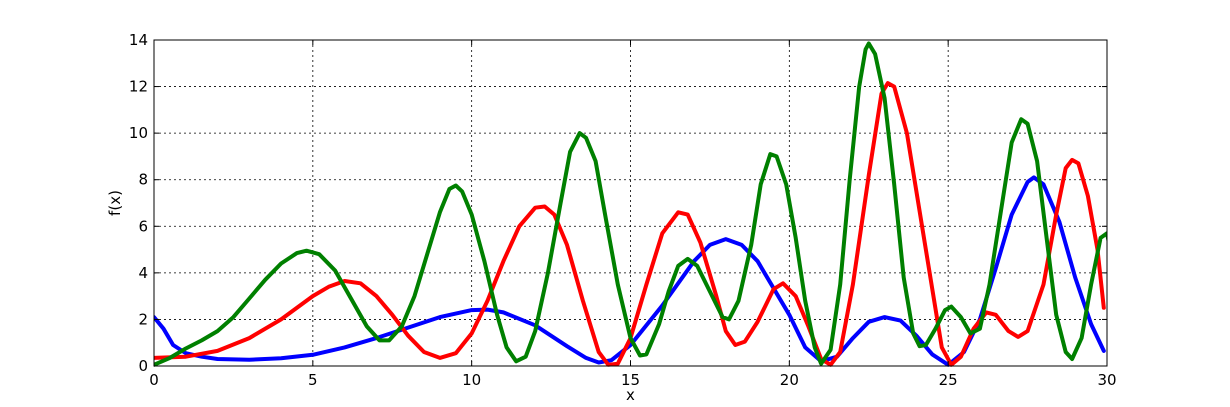  What do you see at coordinates (154, 380) in the screenshot?
I see `x-tick-label: 0` at bounding box center [154, 380].